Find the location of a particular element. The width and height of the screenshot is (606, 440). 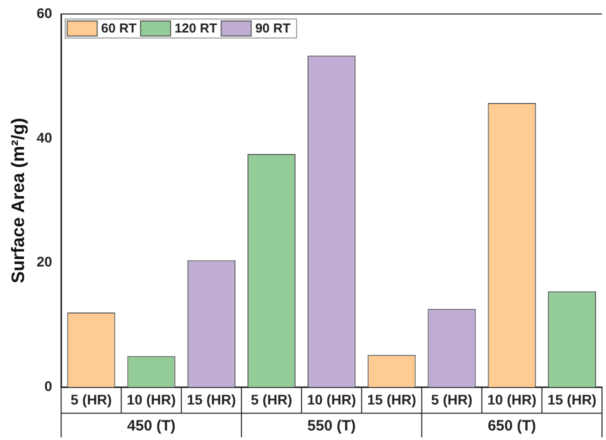

legend-label: 90 RT is located at coordinates (273, 28).